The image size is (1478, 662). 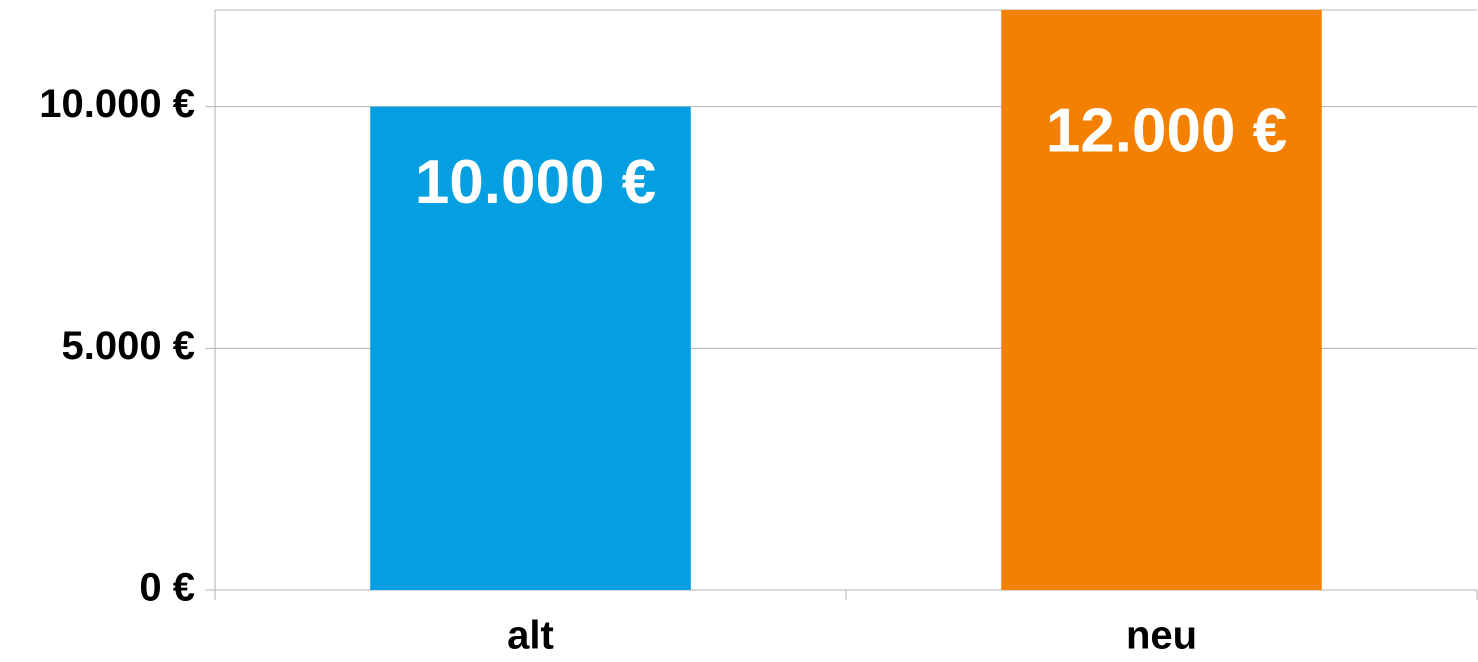 What do you see at coordinates (530, 635) in the screenshot?
I see `x-tick-label: alt` at bounding box center [530, 635].